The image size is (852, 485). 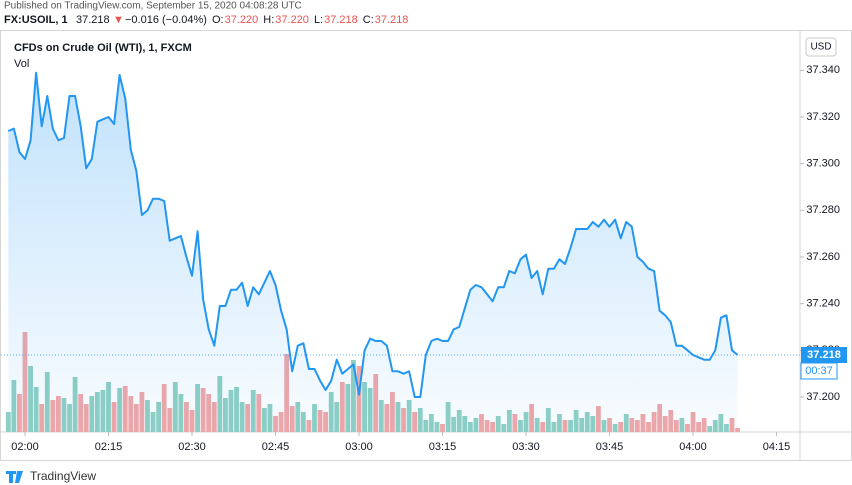 I want to click on countdown: 00:37, so click(x=819, y=371).